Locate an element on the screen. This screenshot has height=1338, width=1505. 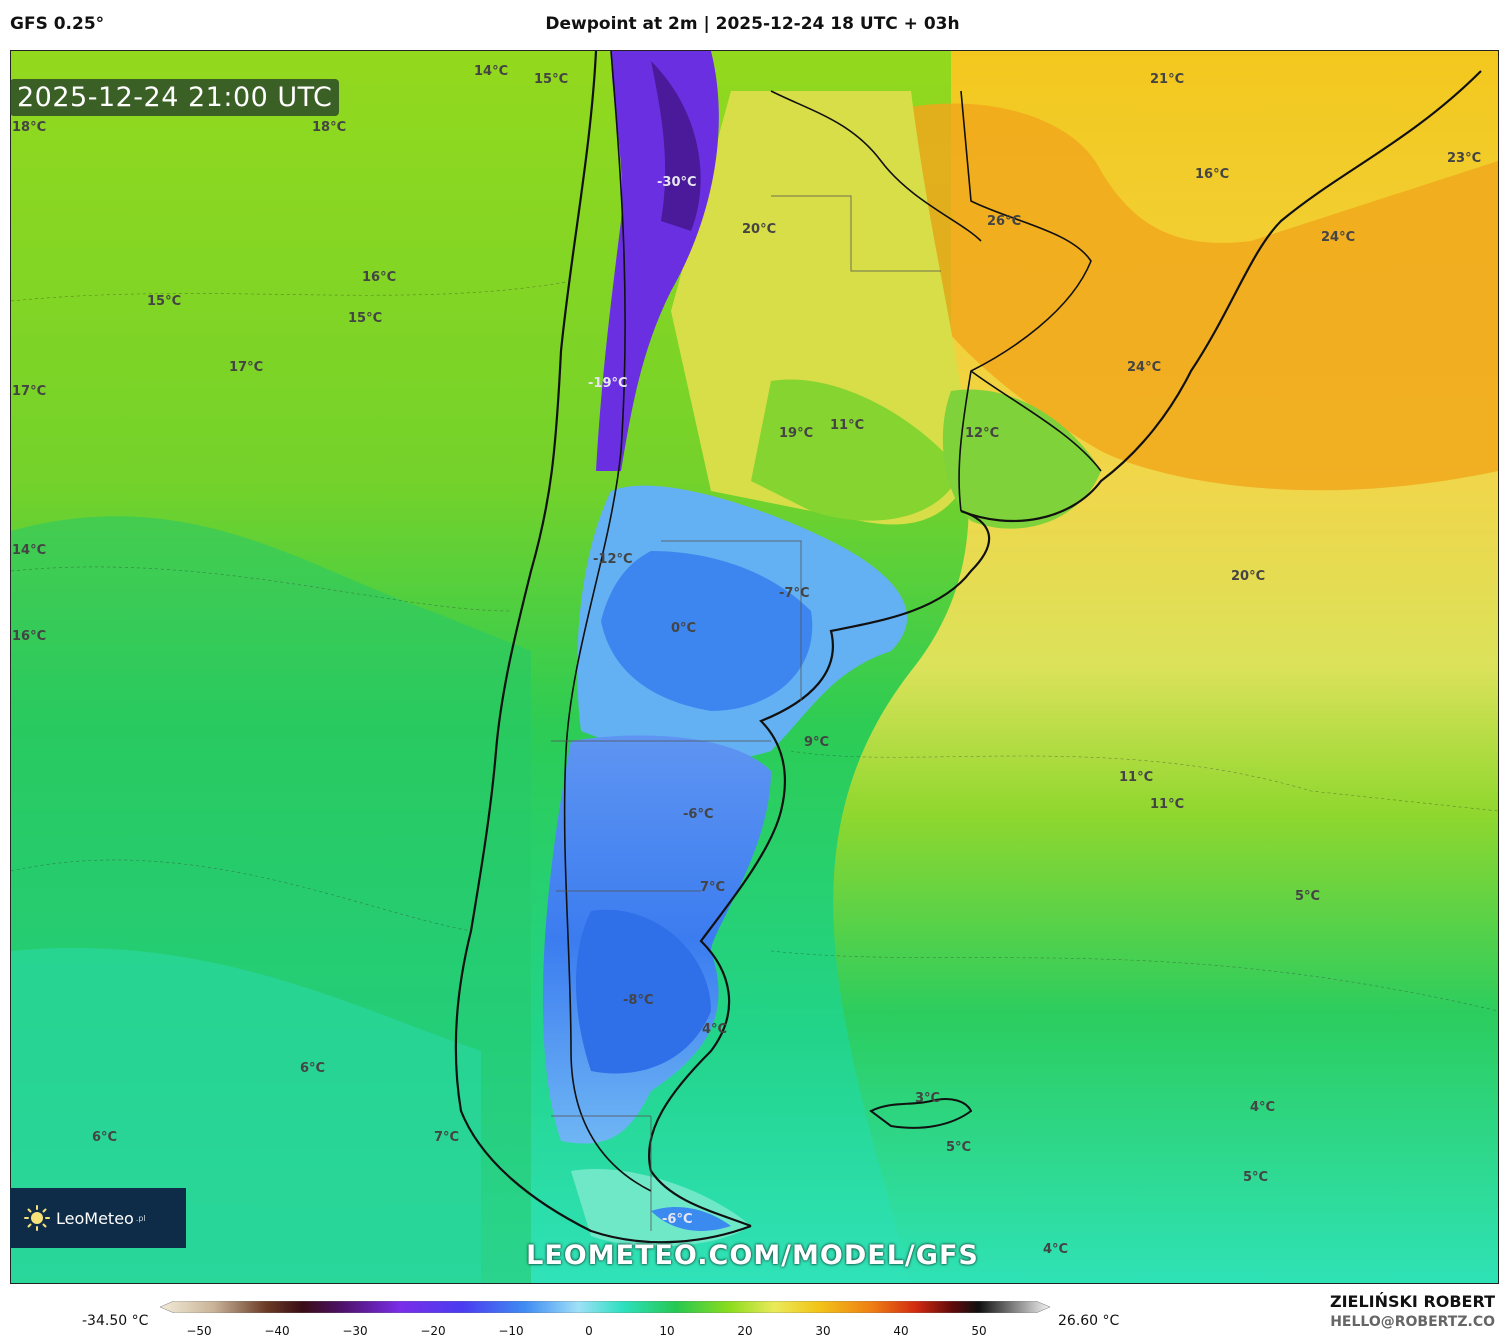
temp-label: 21°C is located at coordinates (1167, 79).